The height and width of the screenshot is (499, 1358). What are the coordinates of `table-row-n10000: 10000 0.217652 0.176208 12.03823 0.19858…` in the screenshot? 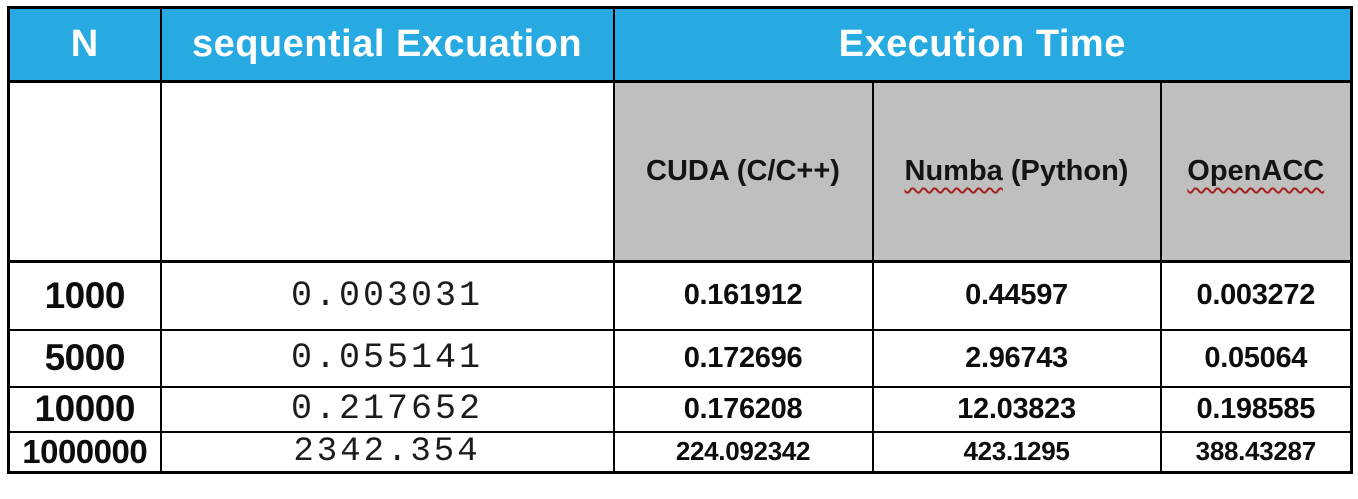 It's located at (680, 409).